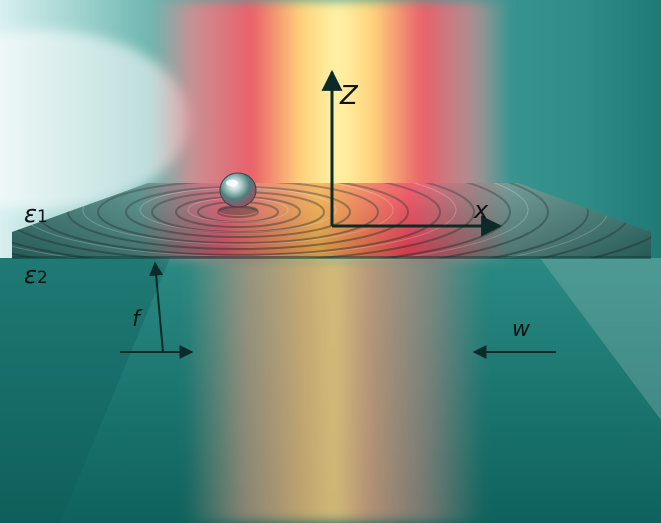 This screenshot has height=523, width=661. Describe the element at coordinates (30, 214) in the screenshot. I see `medium-1-symbol: ε` at that location.